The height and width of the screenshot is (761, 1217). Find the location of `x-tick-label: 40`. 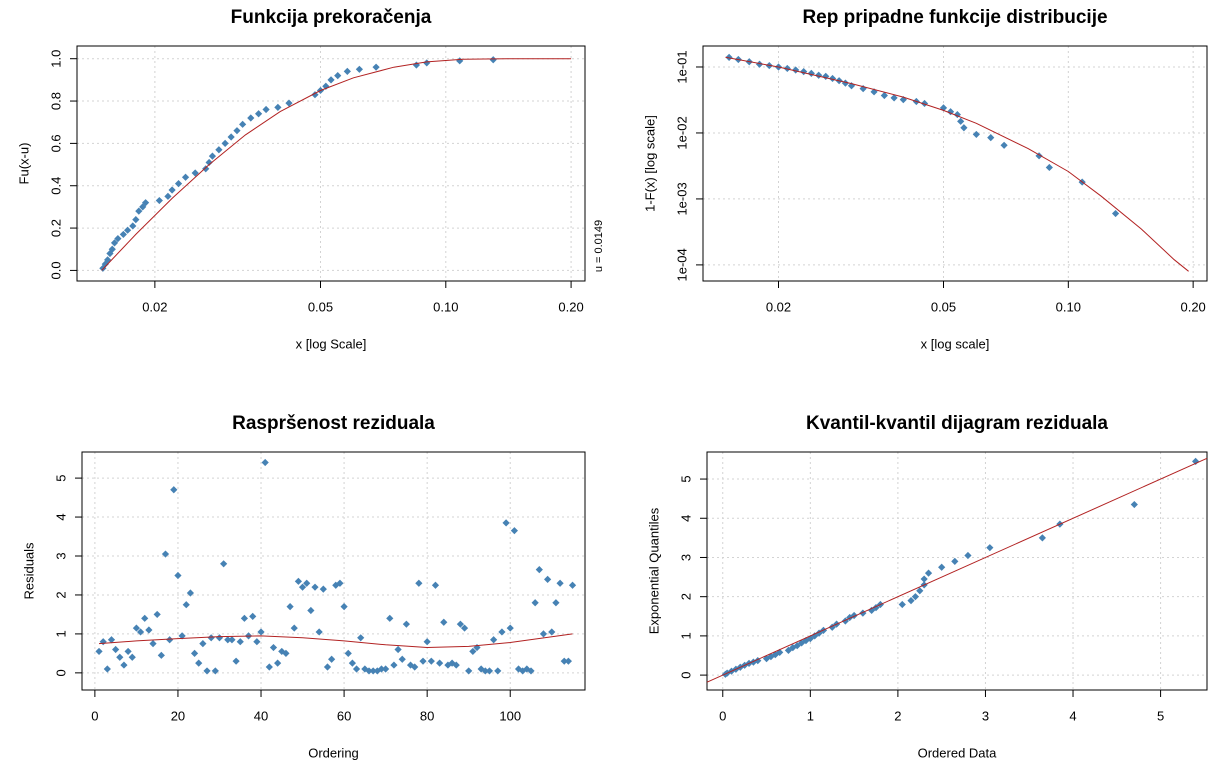

x-tick-label: 40 is located at coordinates (261, 715).